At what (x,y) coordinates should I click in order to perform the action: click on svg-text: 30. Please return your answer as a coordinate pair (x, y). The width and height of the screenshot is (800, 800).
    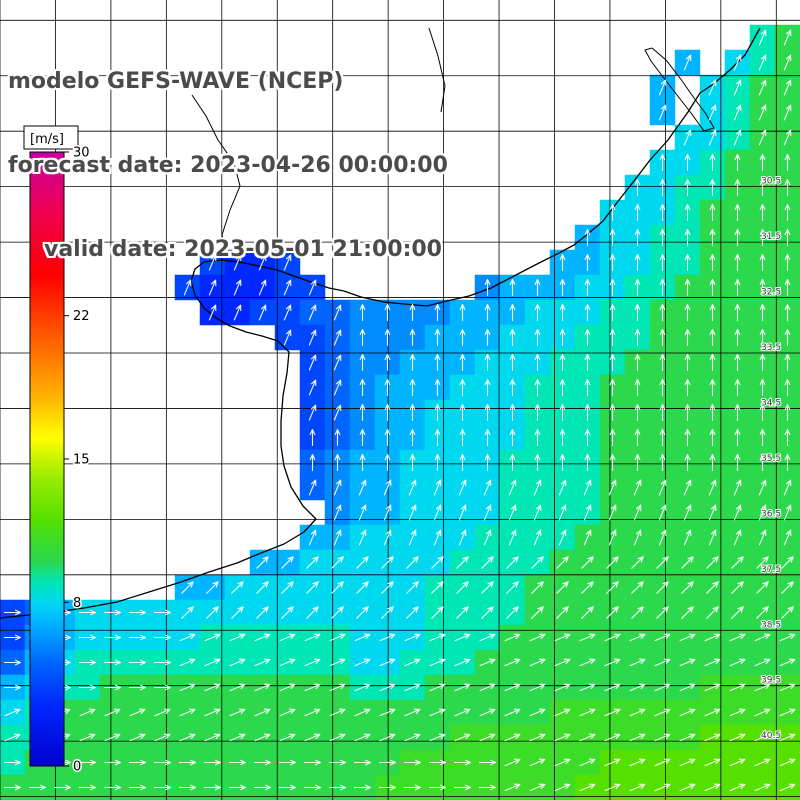
    Looking at the image, I should click on (81, 153).